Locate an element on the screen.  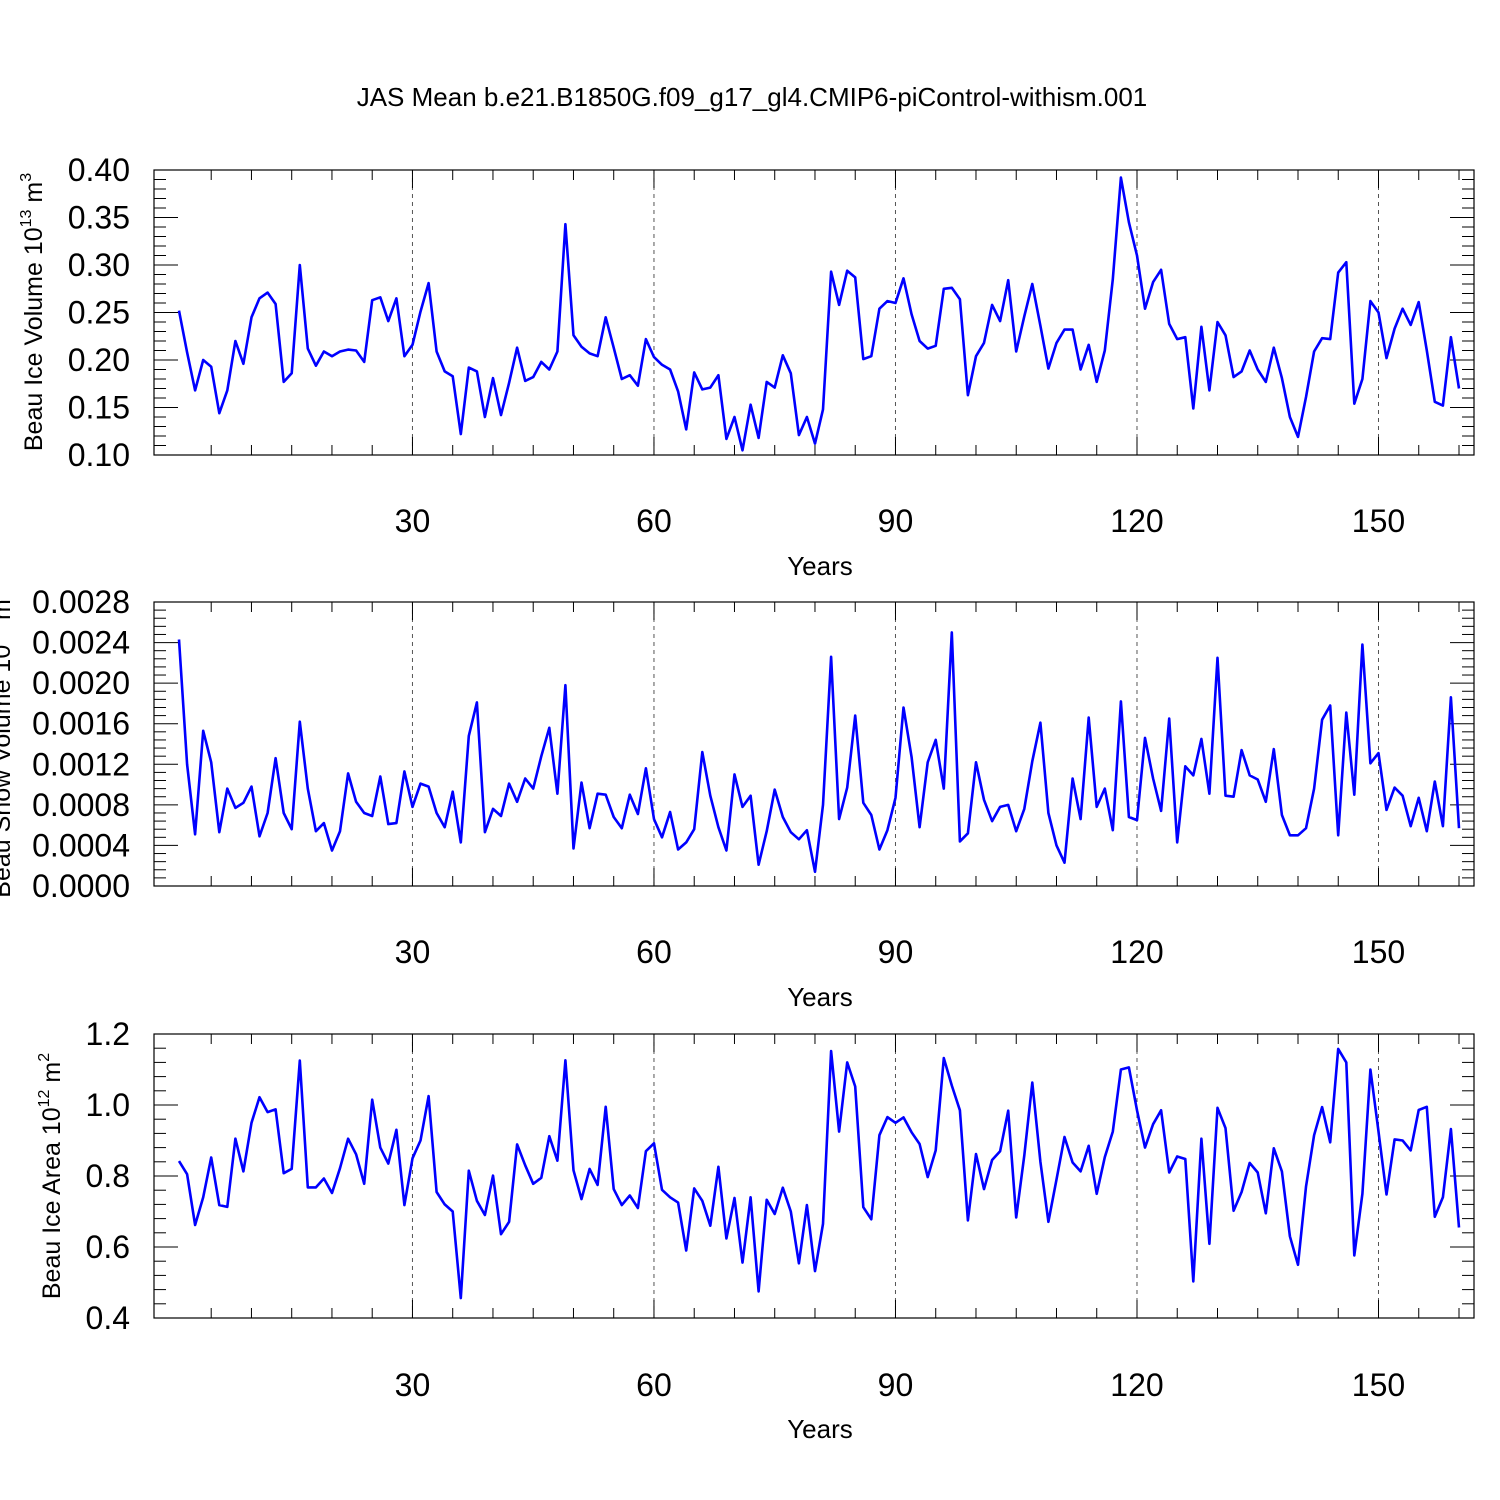
y-axis-label: Beau Snow Volume 1013 m3 is located at coordinates (8, 744).